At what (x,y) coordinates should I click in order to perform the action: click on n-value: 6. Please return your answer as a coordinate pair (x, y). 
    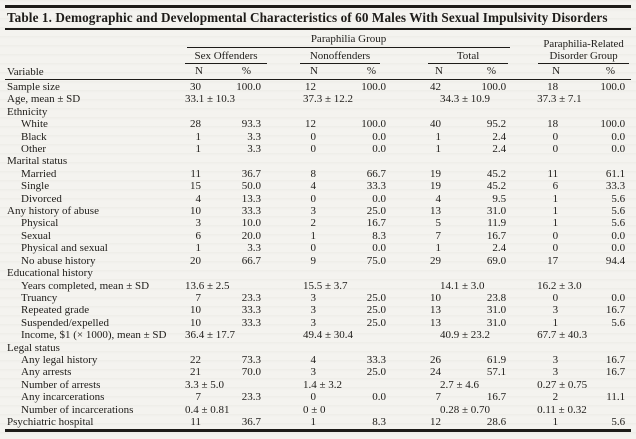
    Looking at the image, I should click on (555, 186).